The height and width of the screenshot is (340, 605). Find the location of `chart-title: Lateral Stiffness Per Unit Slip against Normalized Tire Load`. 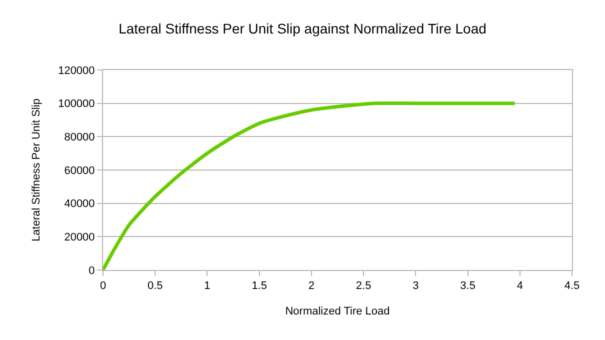

chart-title: Lateral Stiffness Per Unit Slip against Normalized Tire Load is located at coordinates (302, 28).